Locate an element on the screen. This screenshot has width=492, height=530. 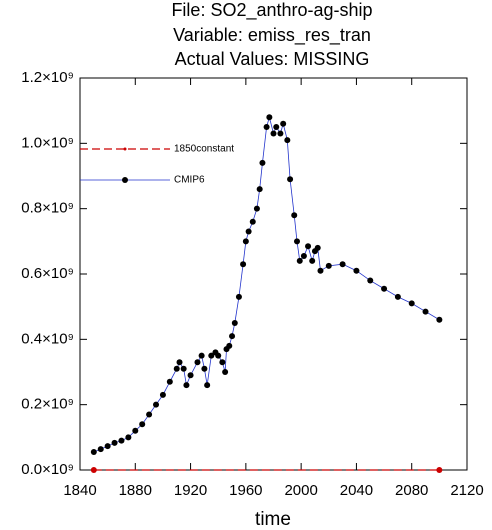
legend-label: 1850constant is located at coordinates (204, 149).